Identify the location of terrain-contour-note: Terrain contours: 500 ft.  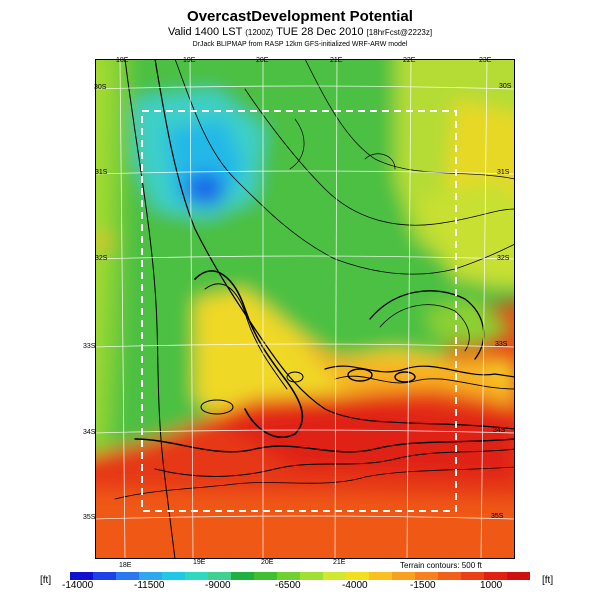
(441, 565).